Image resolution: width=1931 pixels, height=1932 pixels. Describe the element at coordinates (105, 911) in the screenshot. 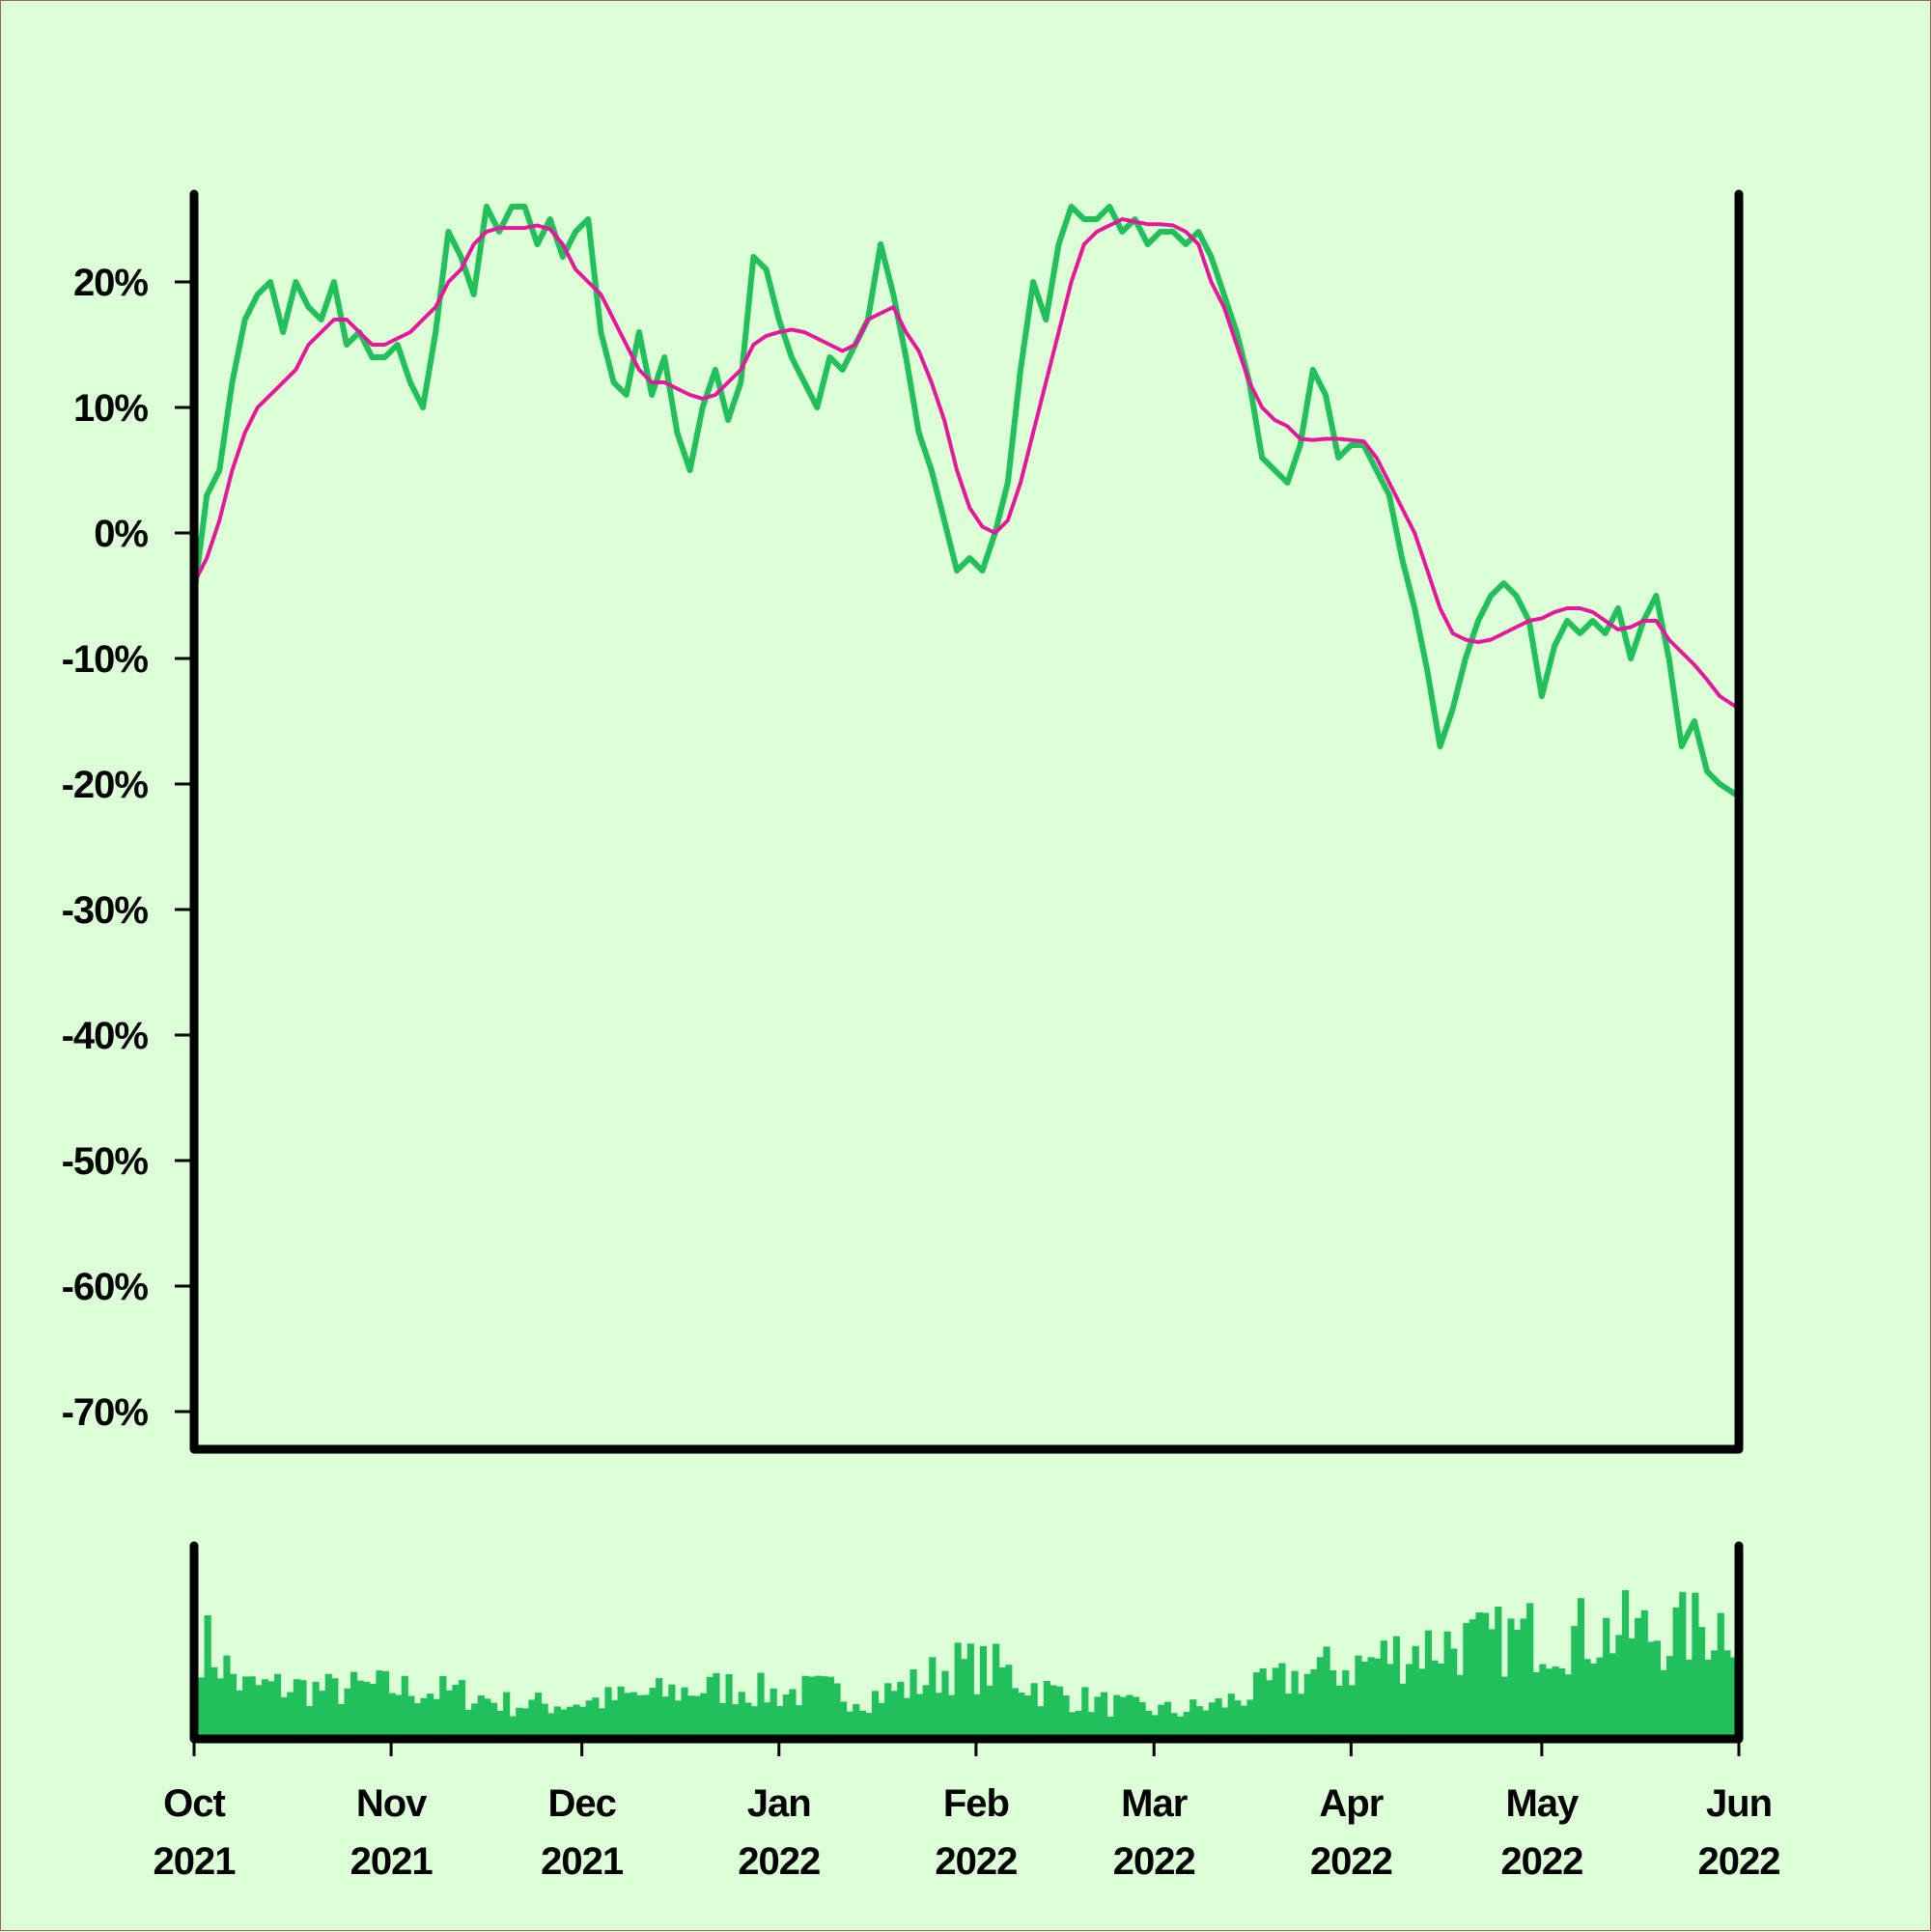

I see `y-tick-label: -30%` at that location.